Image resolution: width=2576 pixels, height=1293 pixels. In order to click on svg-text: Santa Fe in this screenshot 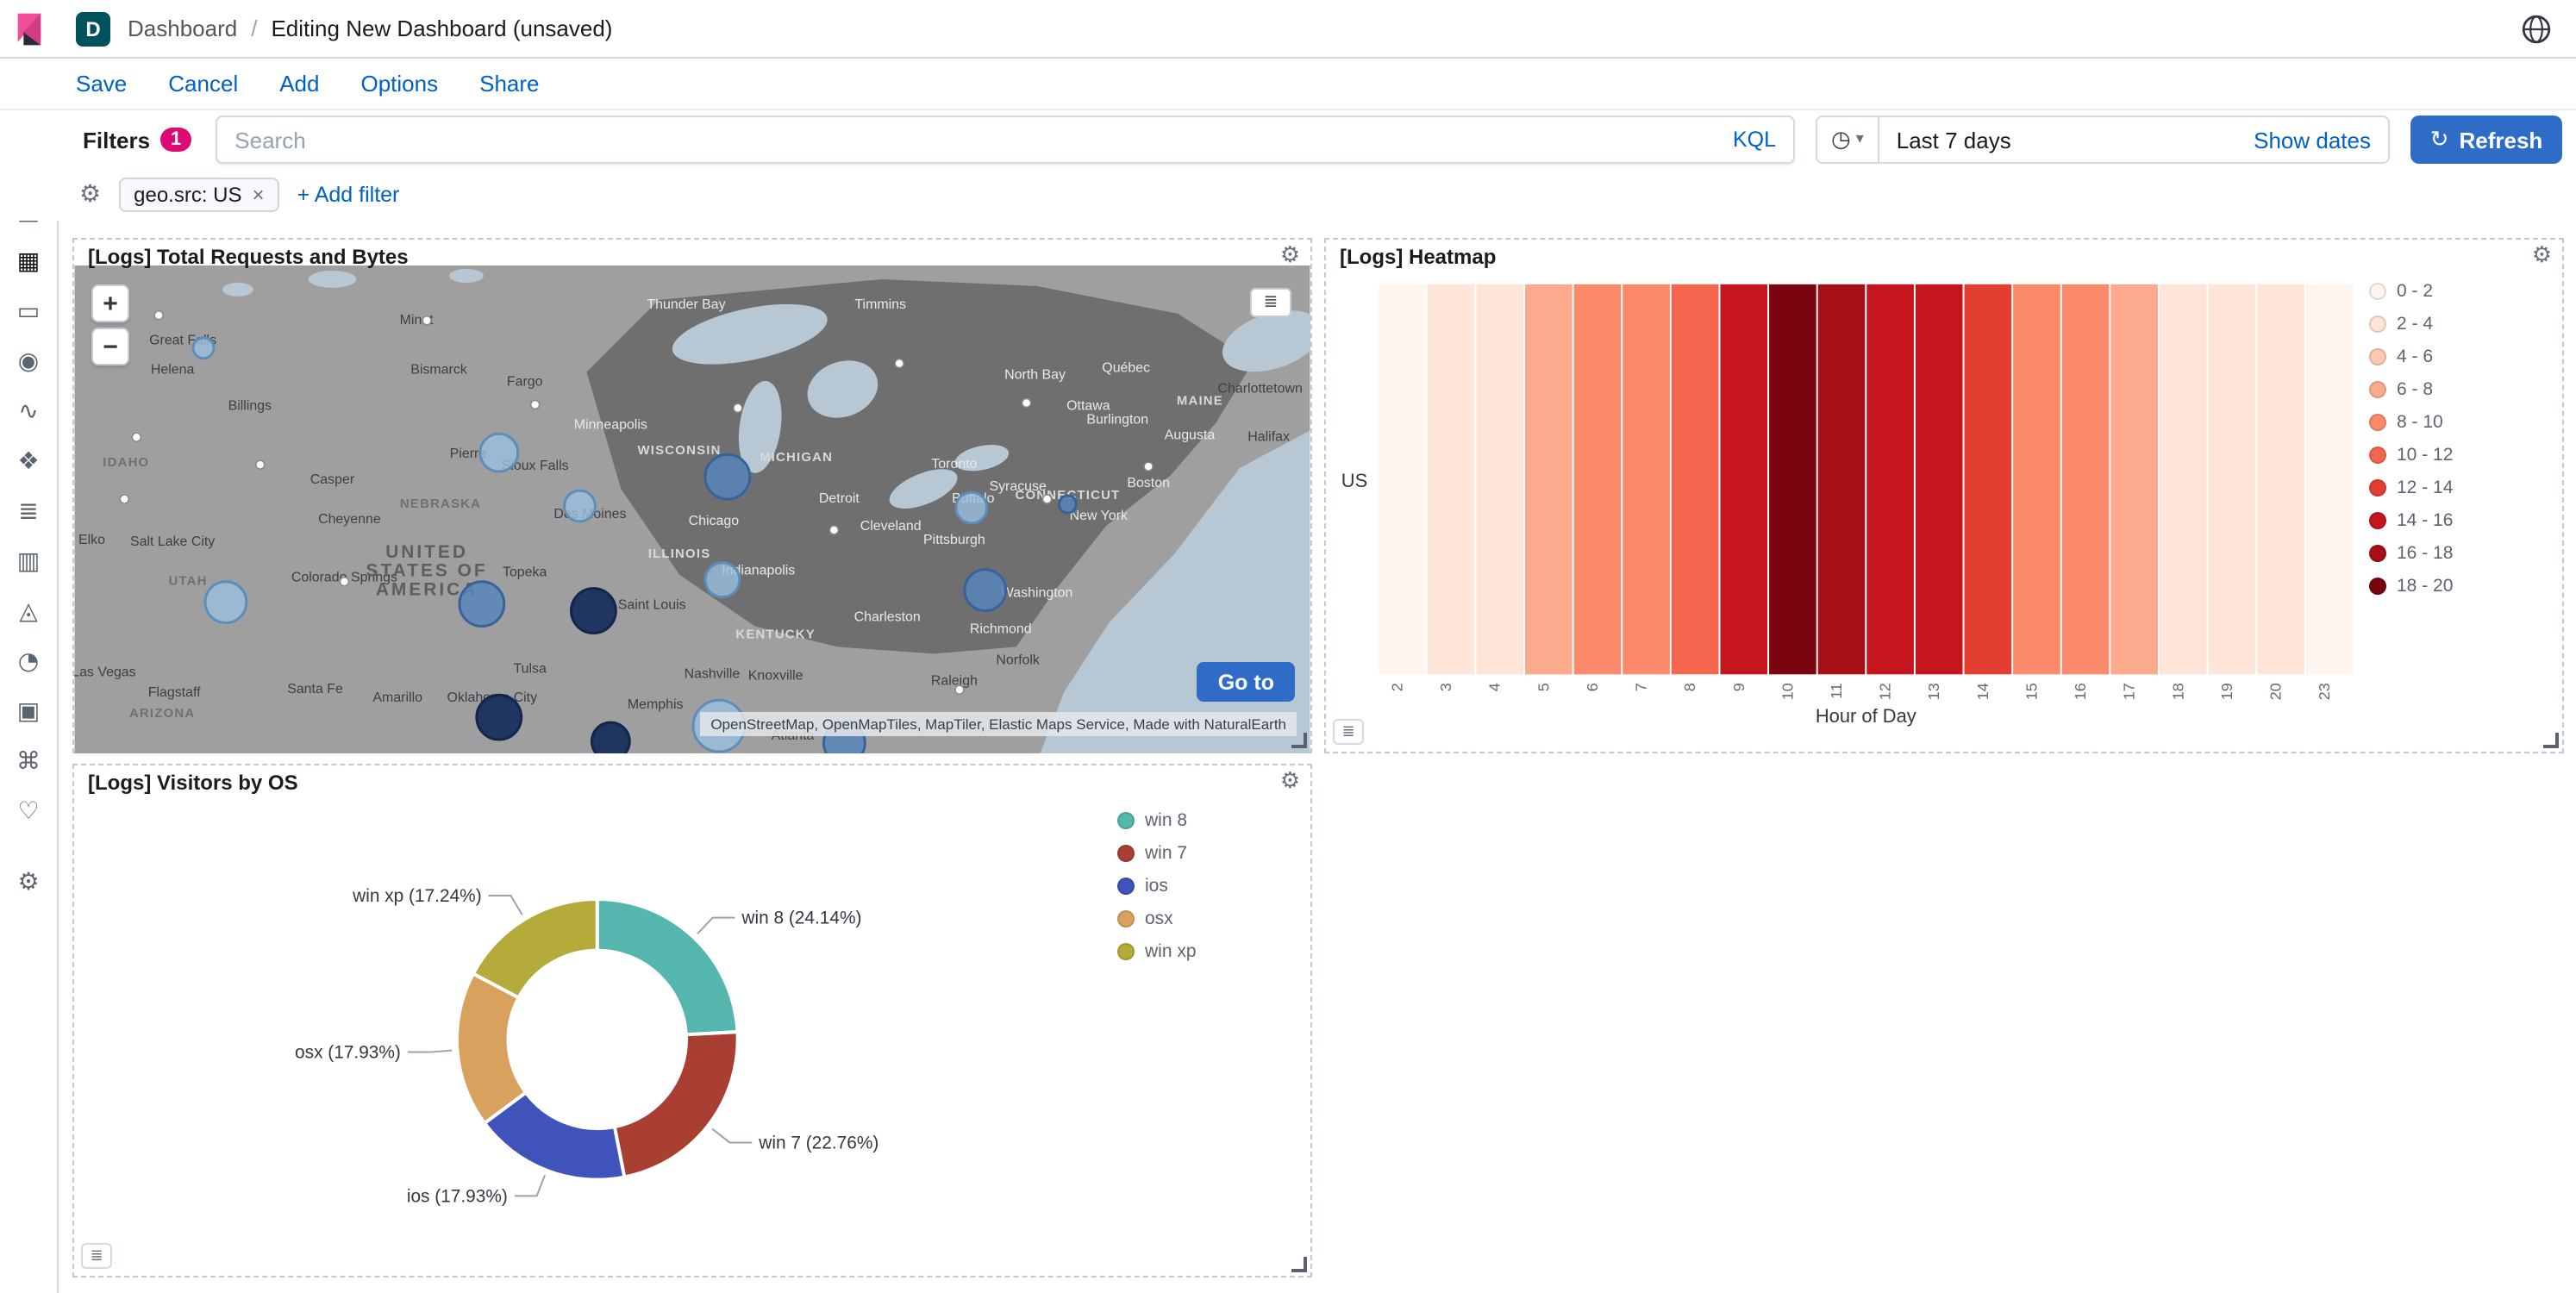, I will do `click(315, 689)`.